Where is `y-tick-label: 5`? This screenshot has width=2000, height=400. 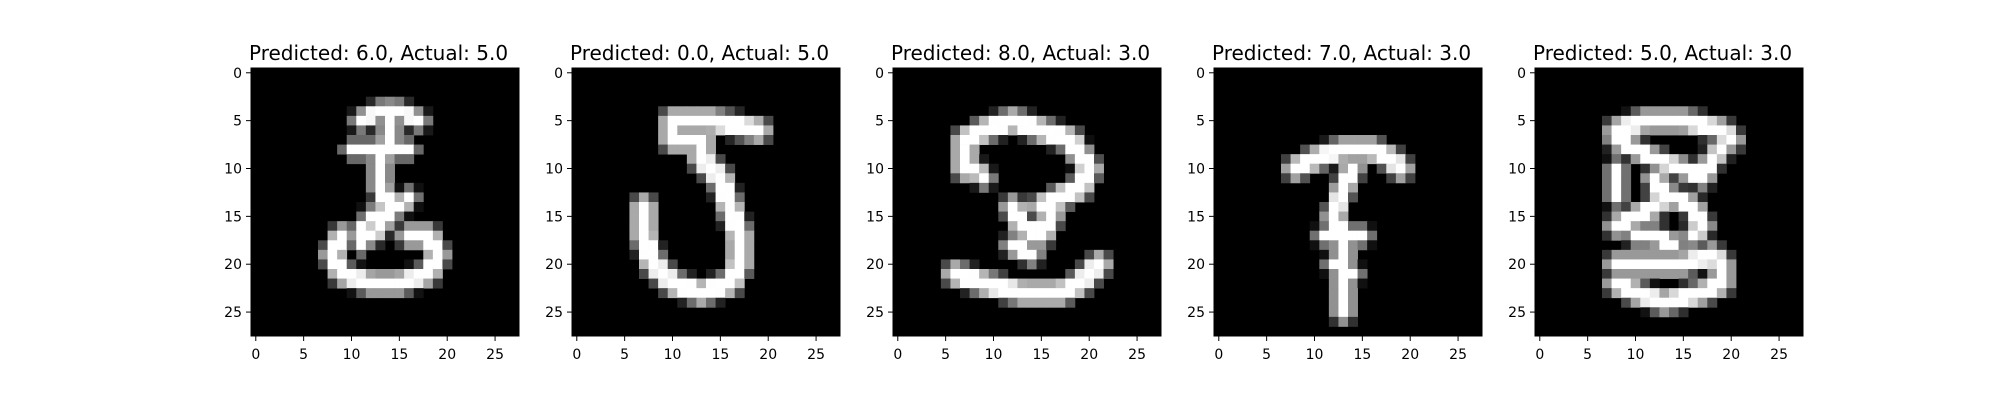 y-tick-label: 5 is located at coordinates (237, 122).